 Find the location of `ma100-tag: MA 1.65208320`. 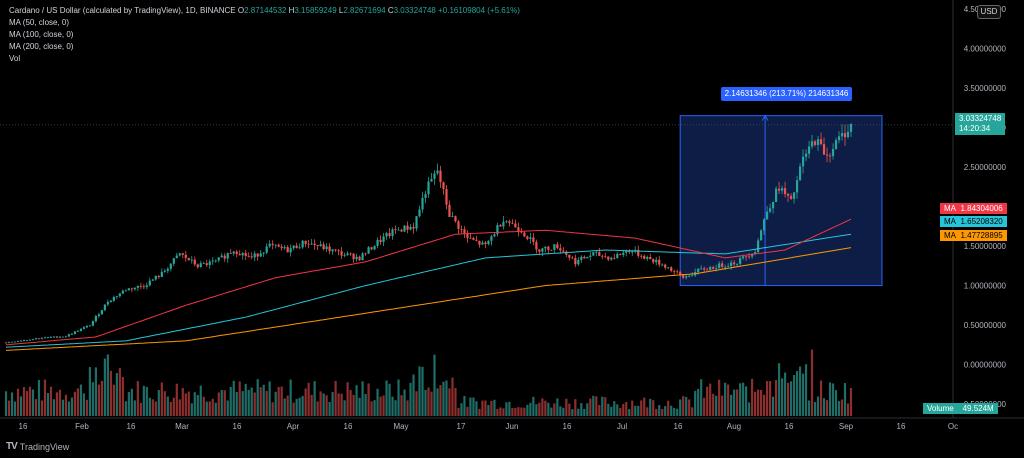

ma100-tag: MA 1.65208320 is located at coordinates (973, 221).